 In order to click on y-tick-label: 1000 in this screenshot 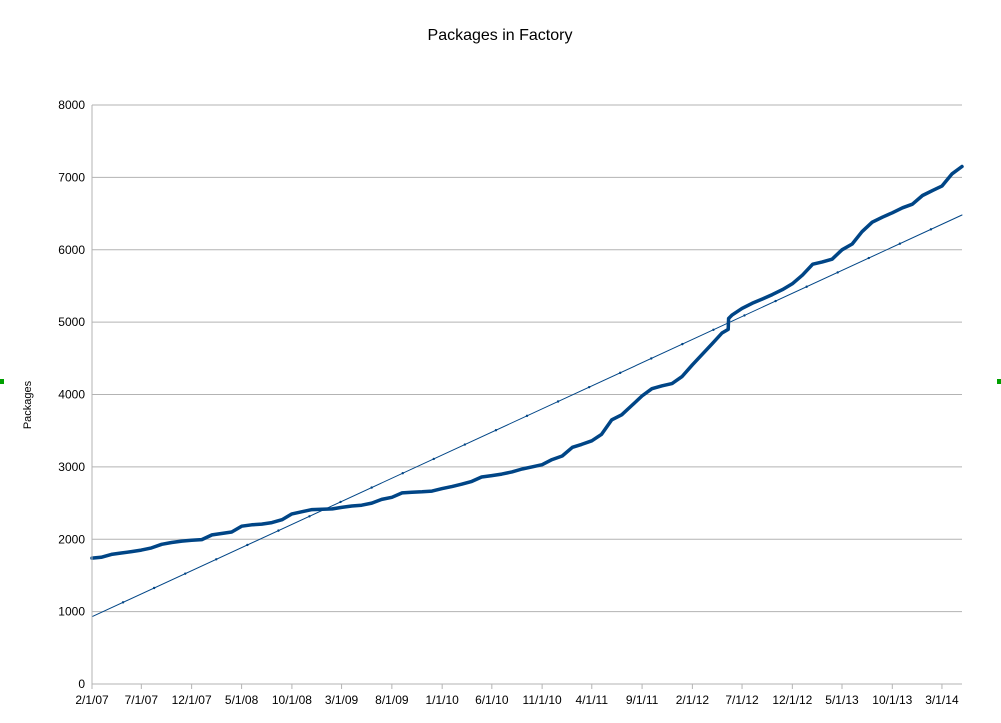, I will do `click(71, 612)`.